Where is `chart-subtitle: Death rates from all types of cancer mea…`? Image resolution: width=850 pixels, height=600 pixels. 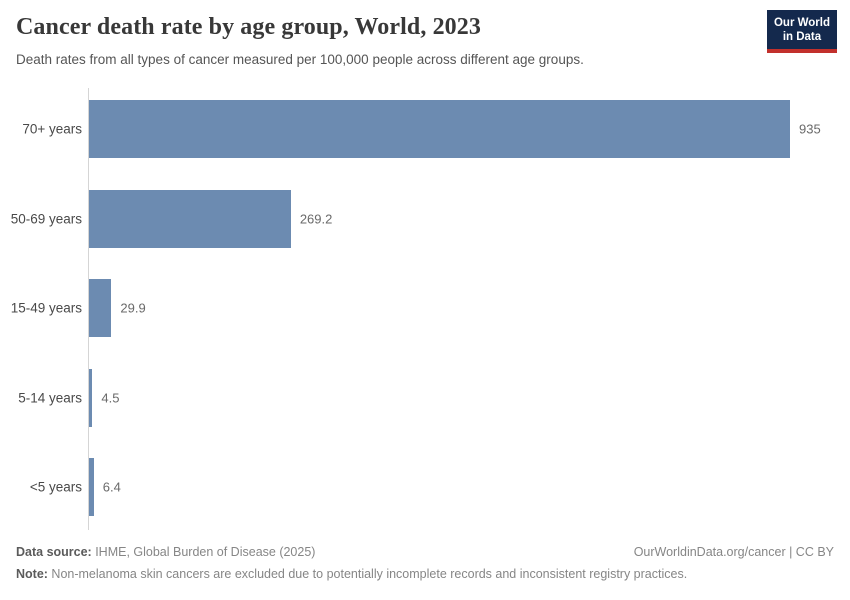 chart-subtitle: Death rates from all types of cancer mea… is located at coordinates (300, 59).